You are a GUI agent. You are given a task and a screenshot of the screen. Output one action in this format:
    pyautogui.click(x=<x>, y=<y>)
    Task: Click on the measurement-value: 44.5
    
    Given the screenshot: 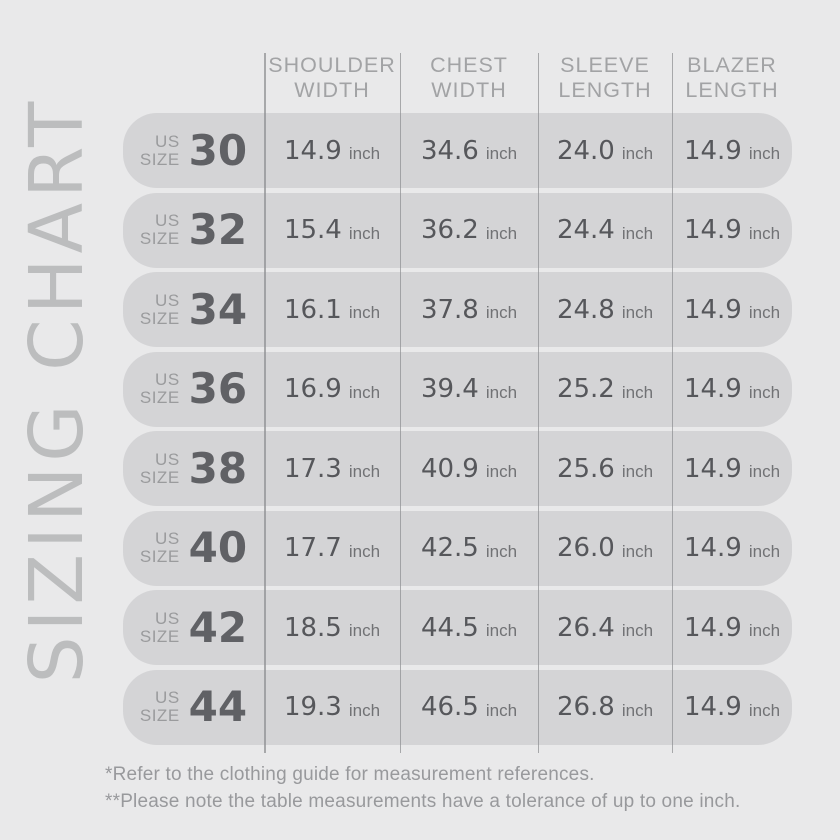 What is the action you would take?
    pyautogui.click(x=449, y=627)
    